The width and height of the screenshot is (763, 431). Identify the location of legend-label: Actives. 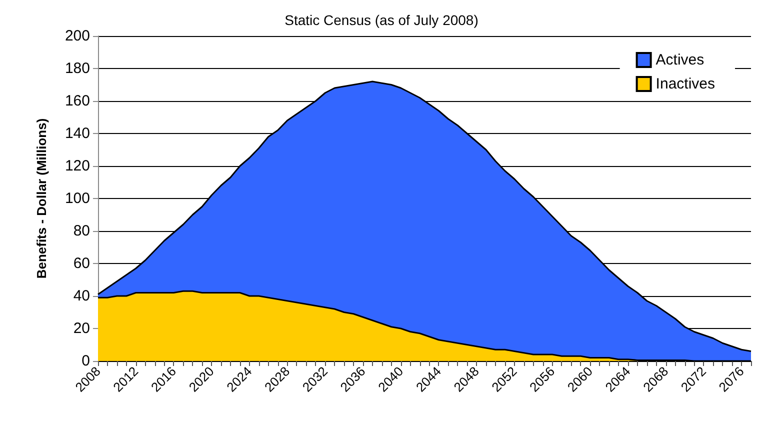
(680, 60).